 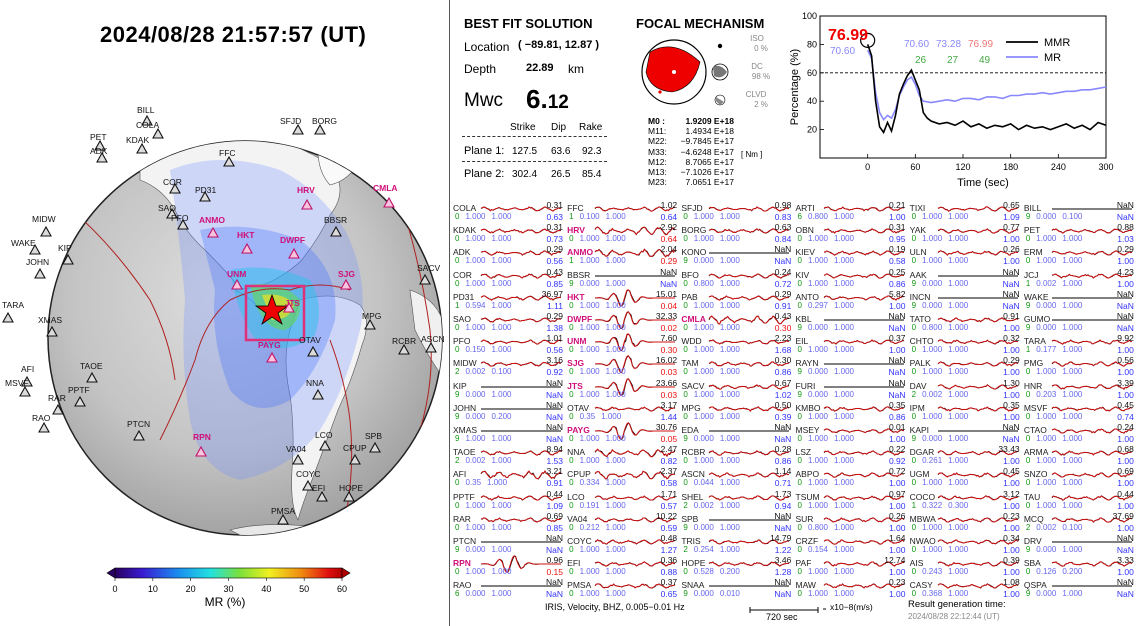 What do you see at coordinates (1079, 300) in the screenshot?
I see `station-cell-wake: WAKE NaN 9 0.000 1.000 NaN` at bounding box center [1079, 300].